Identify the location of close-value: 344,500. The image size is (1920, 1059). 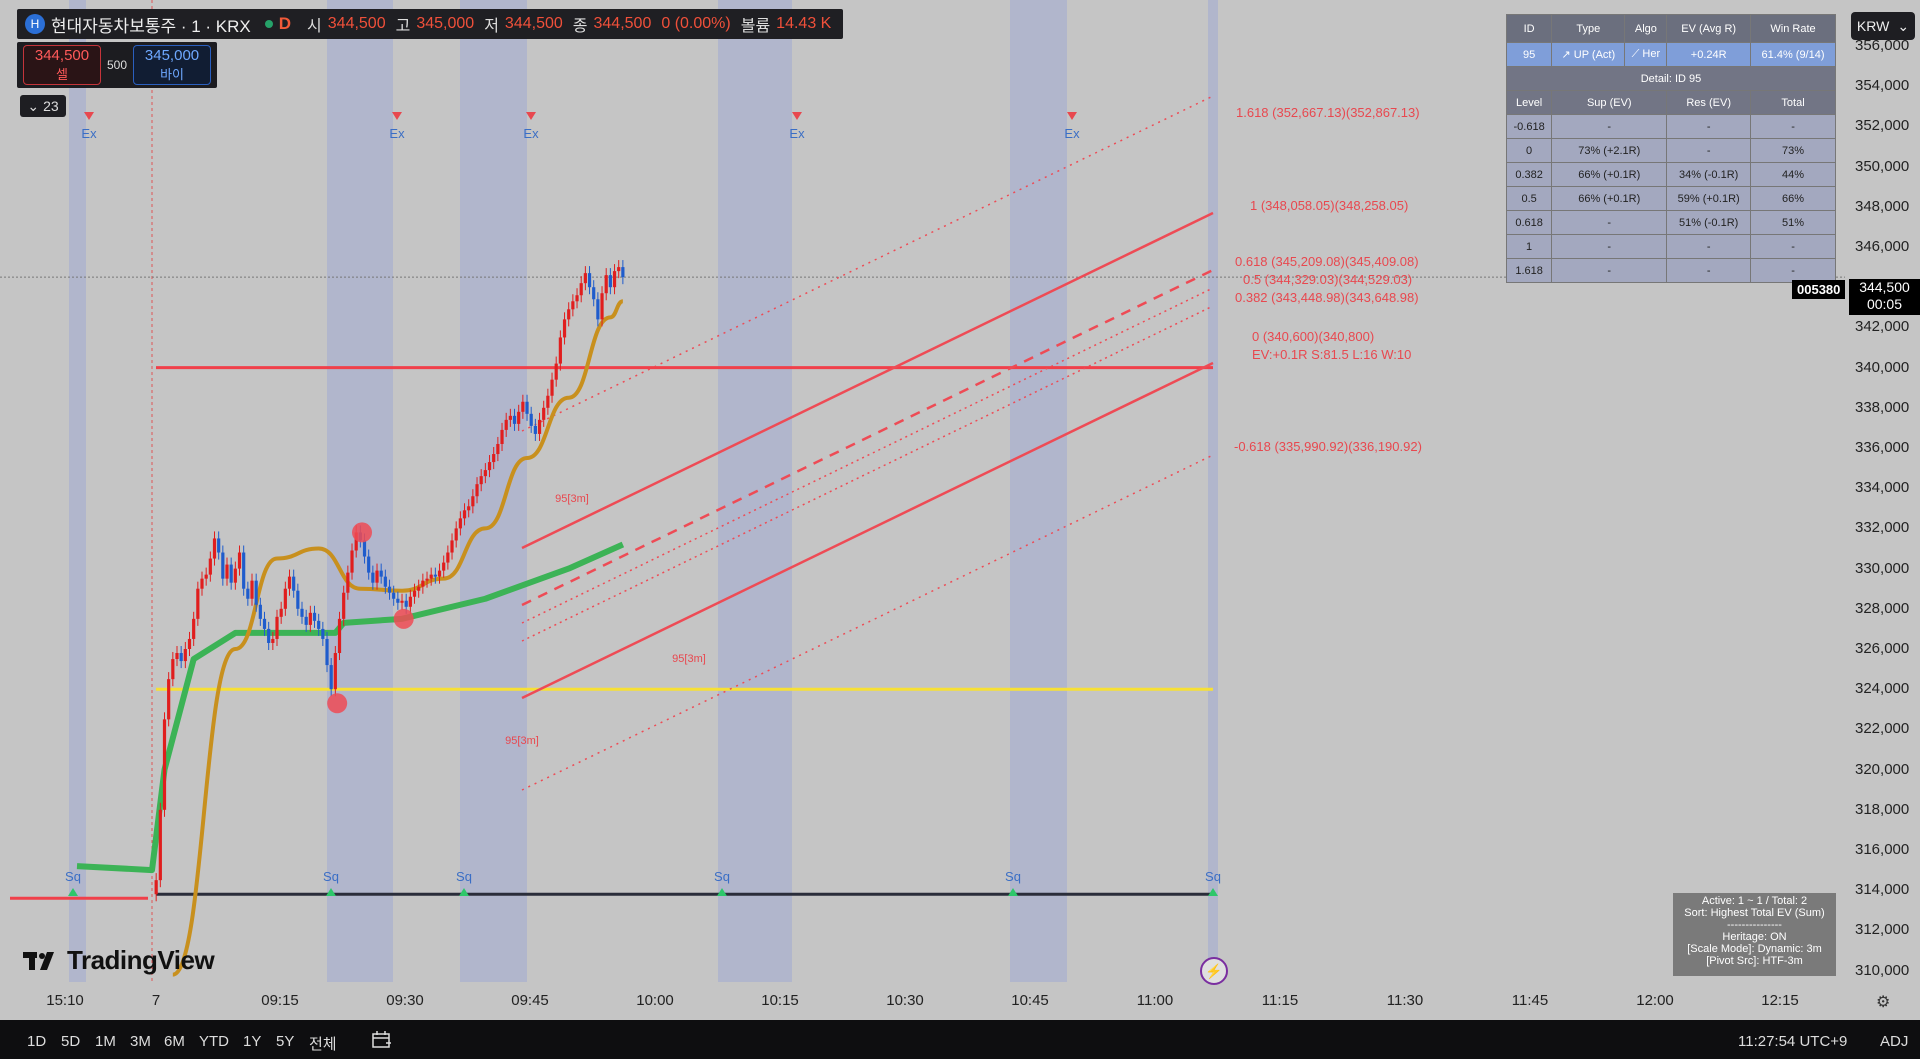
(622, 23).